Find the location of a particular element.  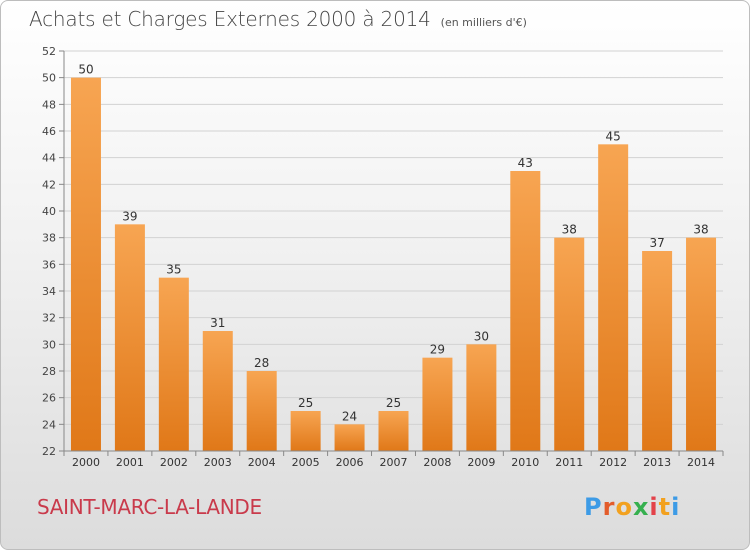

y-tick-label: 44 is located at coordinates (49, 158).